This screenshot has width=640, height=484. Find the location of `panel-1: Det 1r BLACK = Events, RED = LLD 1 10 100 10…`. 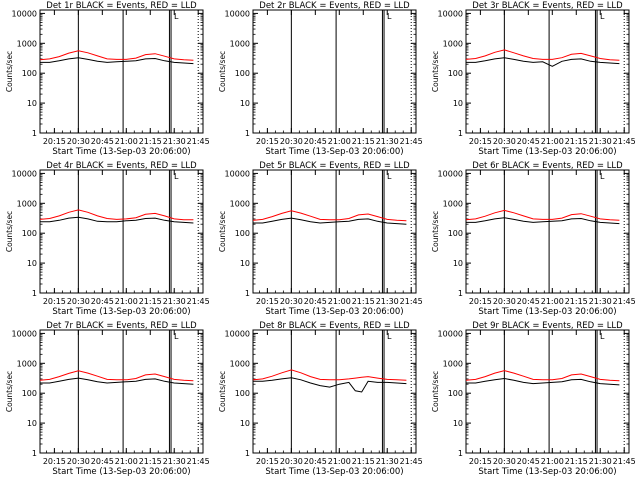

panel-1: Det 1r BLACK = Events, RED = LLD 1 10 100 10… is located at coordinates (107, 79).